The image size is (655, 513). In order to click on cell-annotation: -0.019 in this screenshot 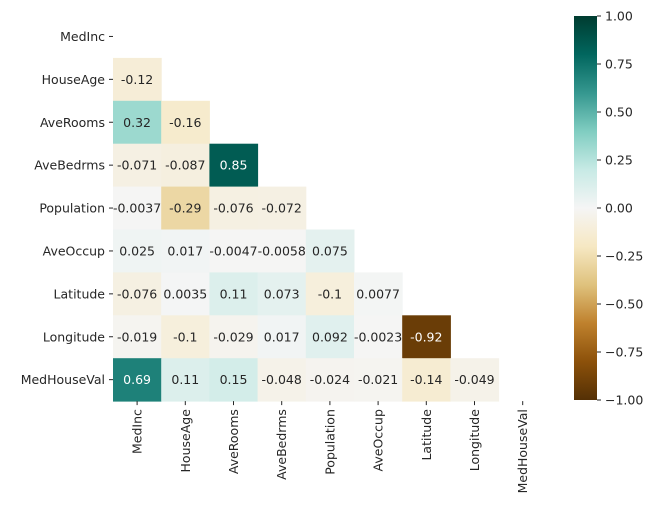, I will do `click(137, 336)`.